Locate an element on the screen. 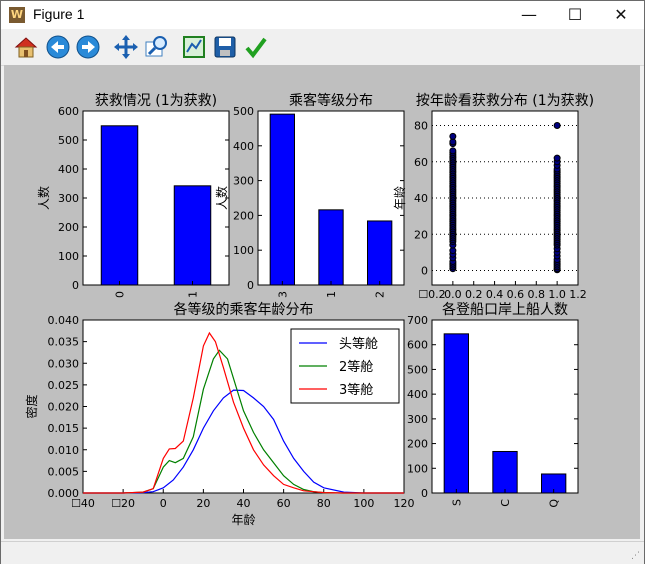 This screenshot has width=645, height=564. check-button is located at coordinates (256, 47).